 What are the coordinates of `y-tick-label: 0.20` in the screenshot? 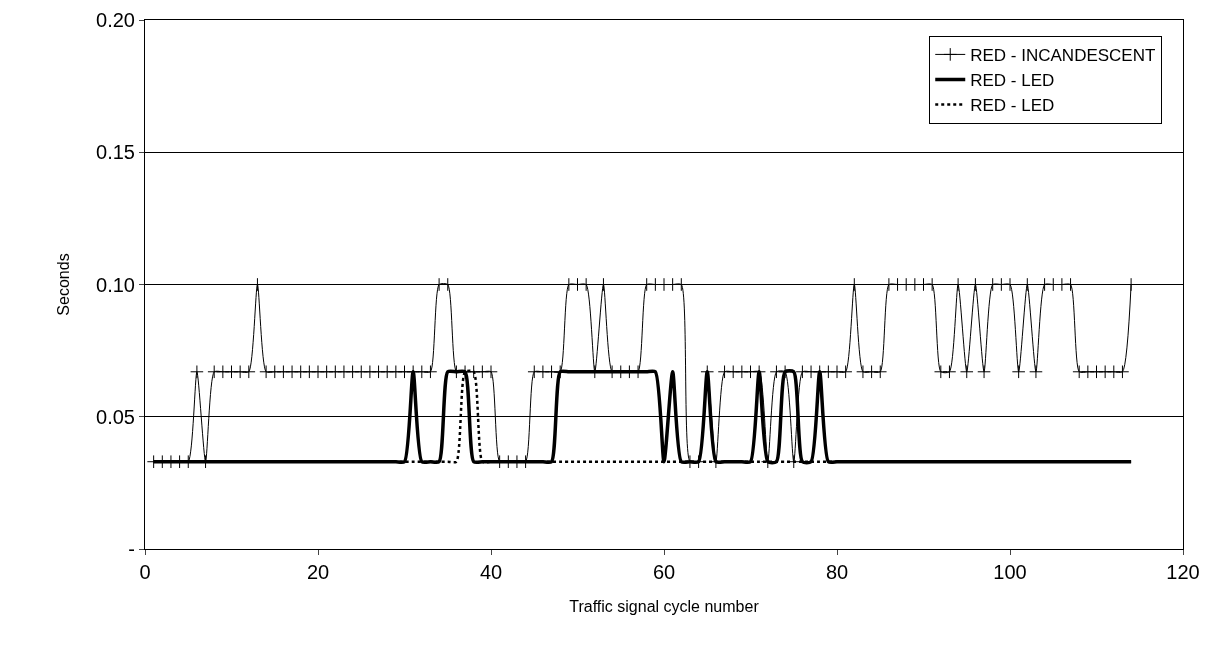 It's located at (115, 20).